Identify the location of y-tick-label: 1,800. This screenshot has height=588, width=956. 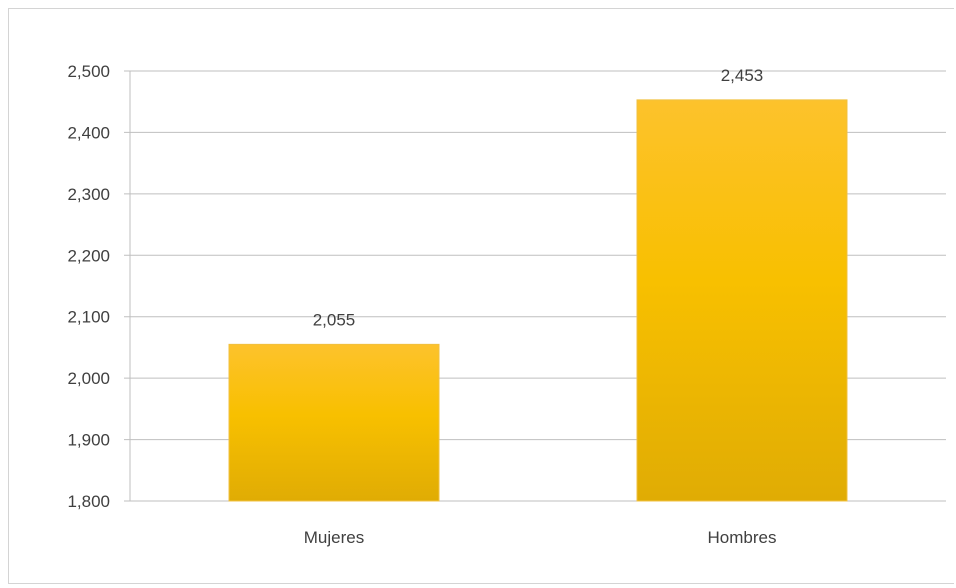
(88, 501).